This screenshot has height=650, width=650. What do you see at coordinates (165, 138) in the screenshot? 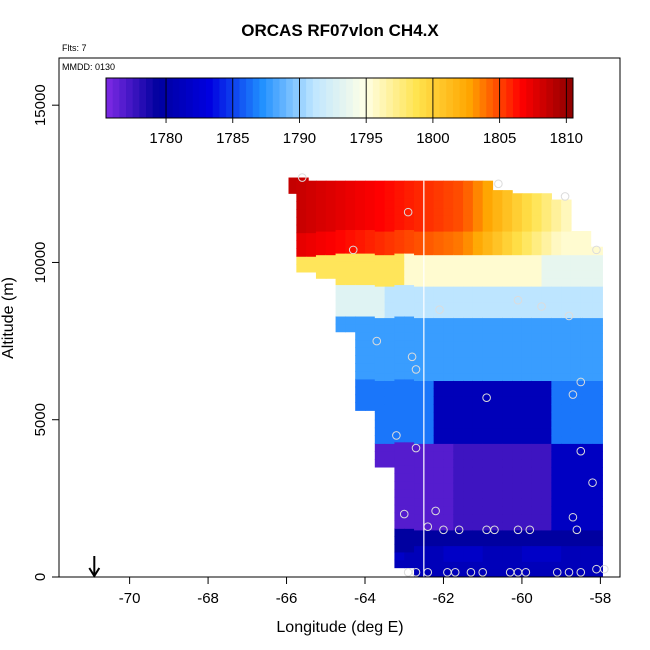
I see `colorbar-tick-label: 1780` at bounding box center [165, 138].